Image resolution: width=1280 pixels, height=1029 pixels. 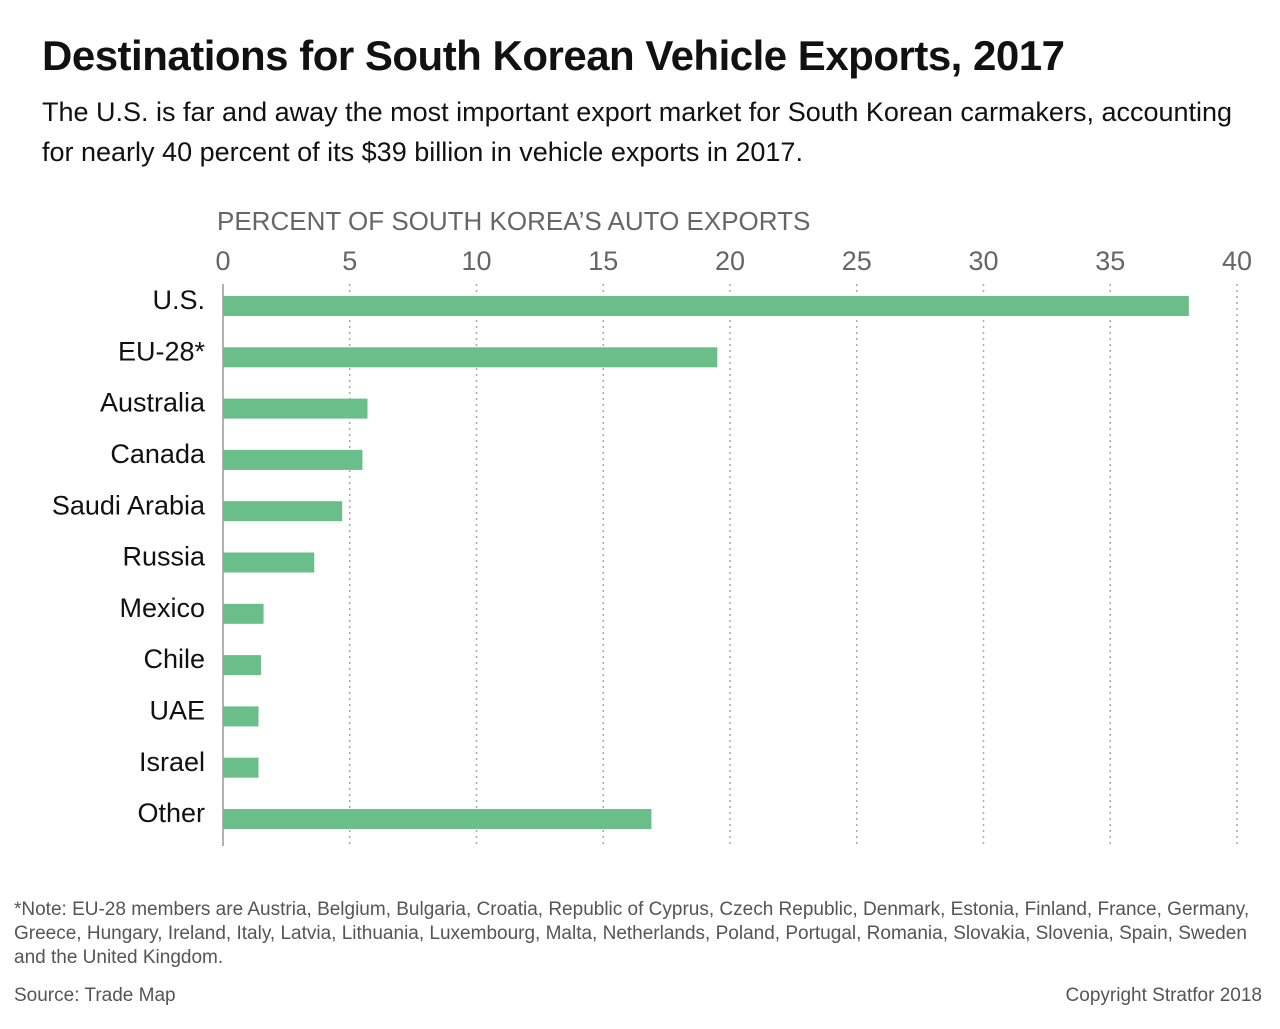 What do you see at coordinates (730, 261) in the screenshot?
I see `x-tick-label: 20` at bounding box center [730, 261].